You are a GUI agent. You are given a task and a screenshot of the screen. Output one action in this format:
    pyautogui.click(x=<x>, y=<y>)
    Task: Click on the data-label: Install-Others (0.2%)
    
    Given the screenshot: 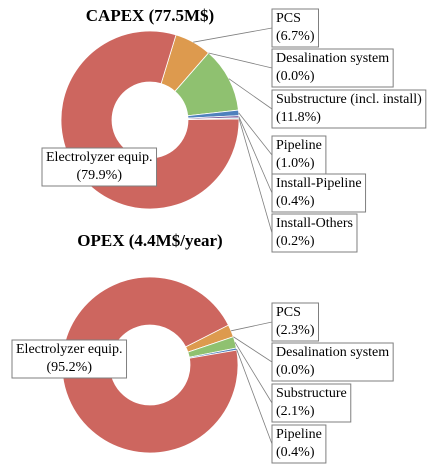 What is the action you would take?
    pyautogui.click(x=314, y=233)
    